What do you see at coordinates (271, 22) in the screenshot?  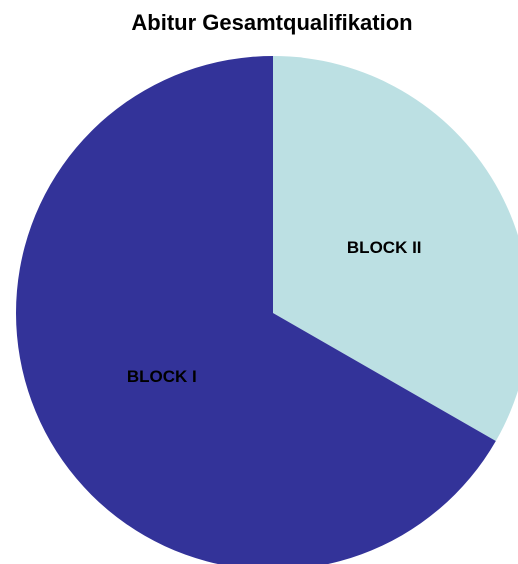 I see `chart-title: Abitur Gesamtqualifikation` at bounding box center [271, 22].